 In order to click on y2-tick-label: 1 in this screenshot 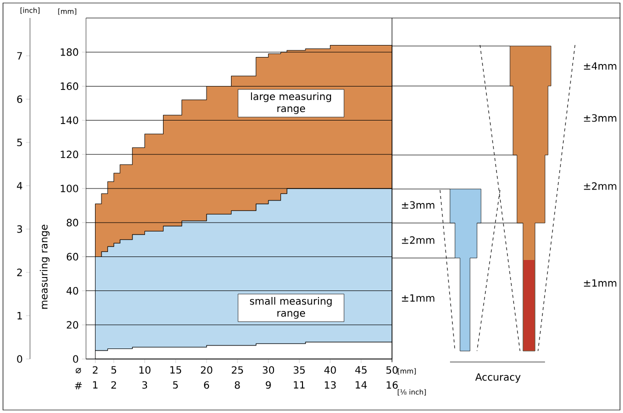, I will do `click(20, 316)`.